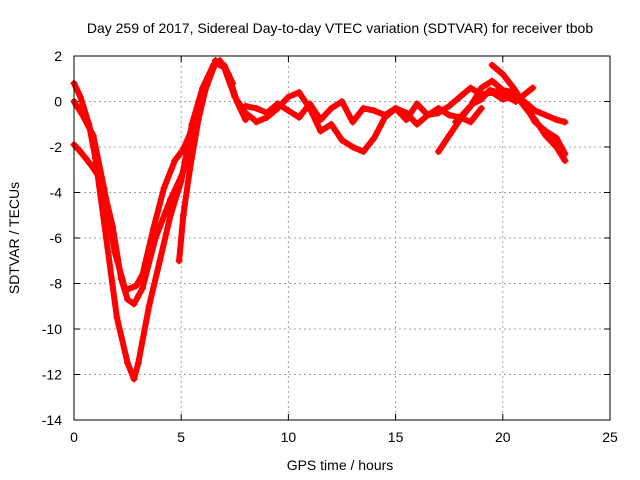 This screenshot has width=640, height=480. Describe the element at coordinates (56, 193) in the screenshot. I see `y-tick-label: -4` at that location.